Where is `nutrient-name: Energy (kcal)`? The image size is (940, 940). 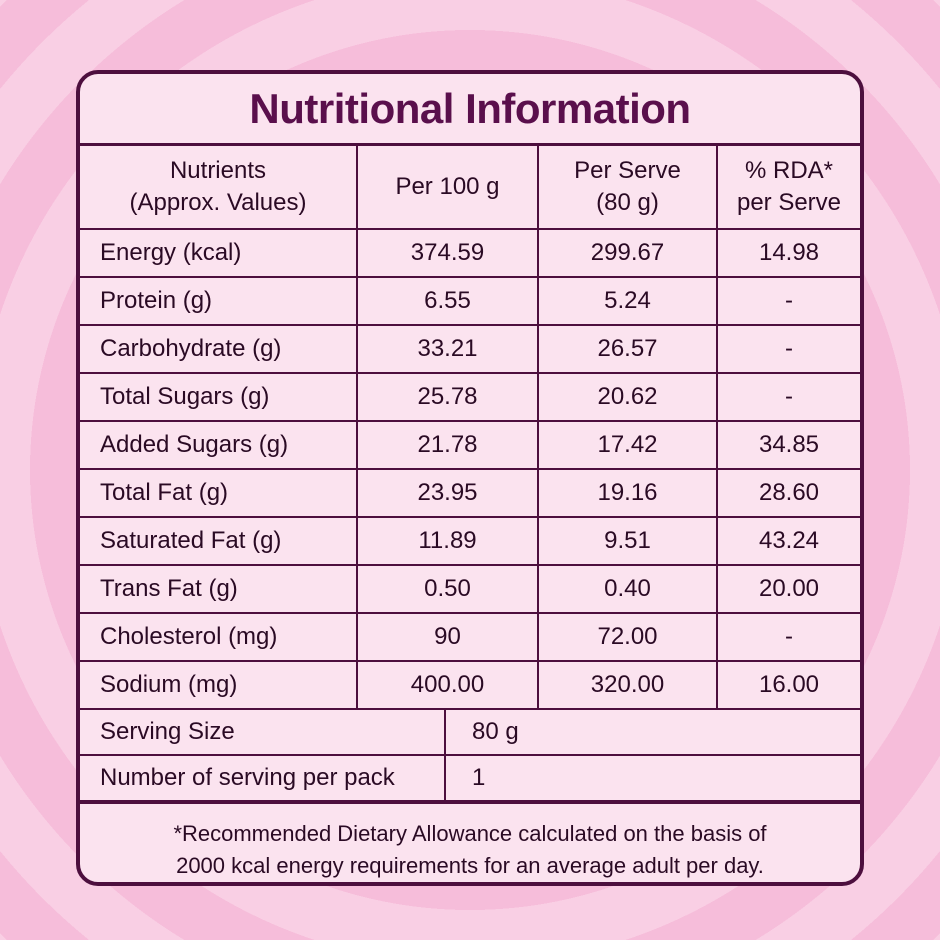
nutrient-name: Energy (kcal) is located at coordinates (219, 253).